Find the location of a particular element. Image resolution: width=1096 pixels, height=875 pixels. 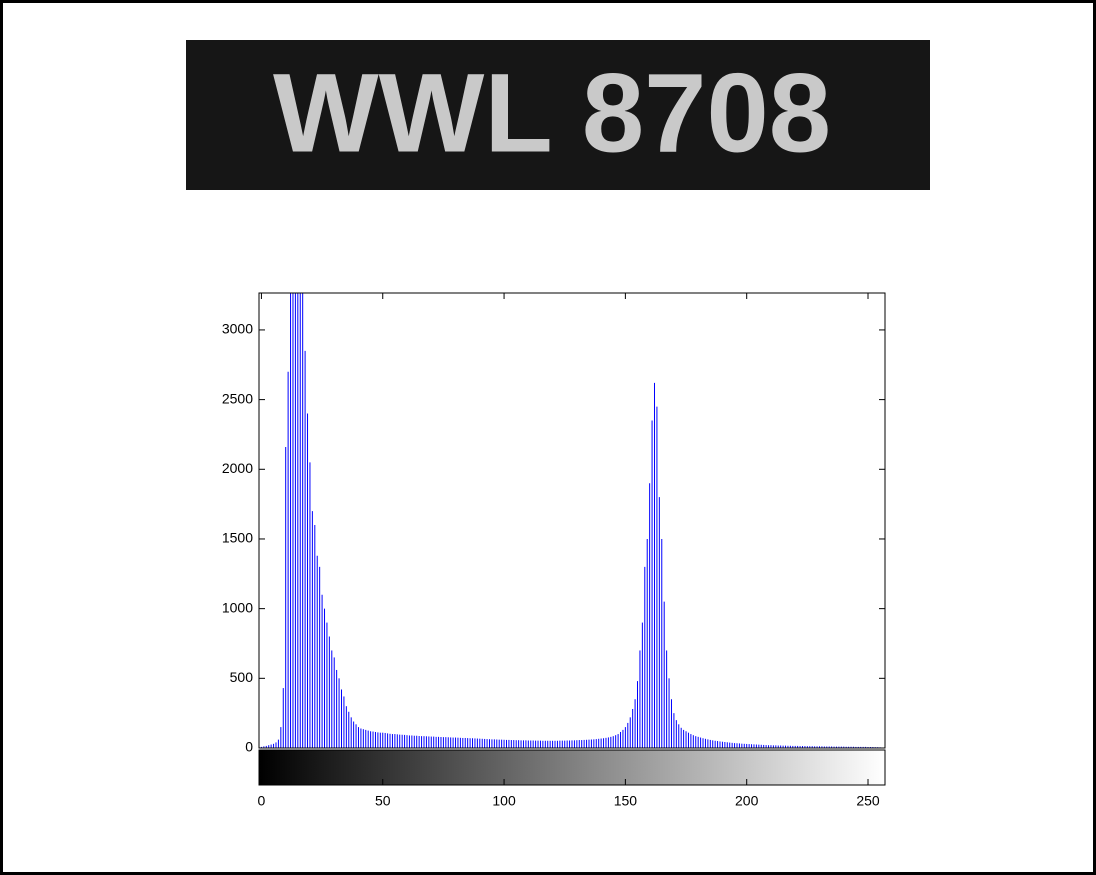

colorbar is located at coordinates (572, 767).